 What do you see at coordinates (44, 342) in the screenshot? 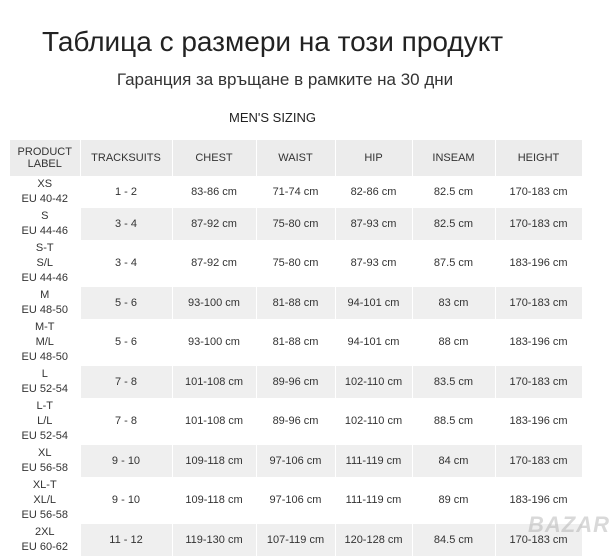
I see `label-line: M/L` at bounding box center [44, 342].